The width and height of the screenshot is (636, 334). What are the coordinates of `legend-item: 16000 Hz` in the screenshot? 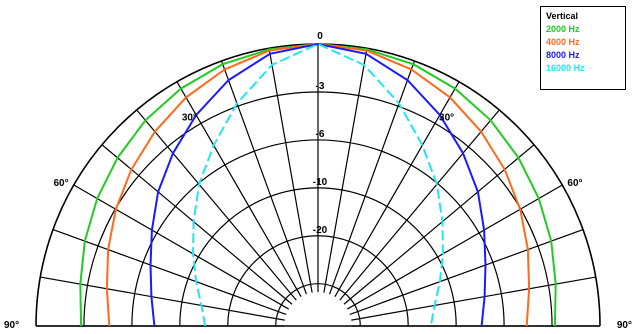 It's located at (583, 68).